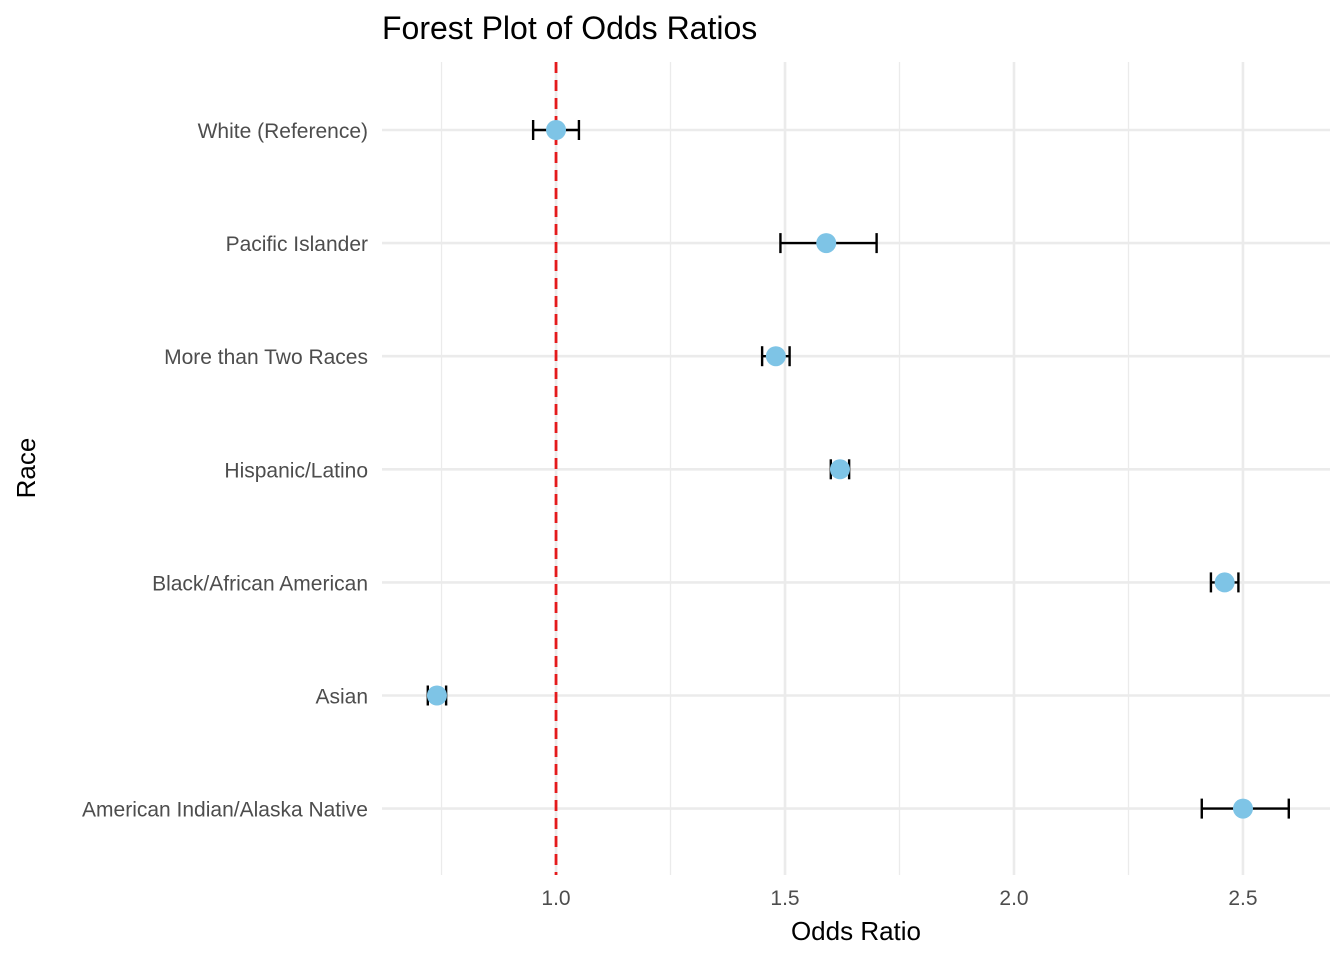  Describe the element at coordinates (266, 357) in the screenshot. I see `y-tick-label: More than Two Races` at that location.